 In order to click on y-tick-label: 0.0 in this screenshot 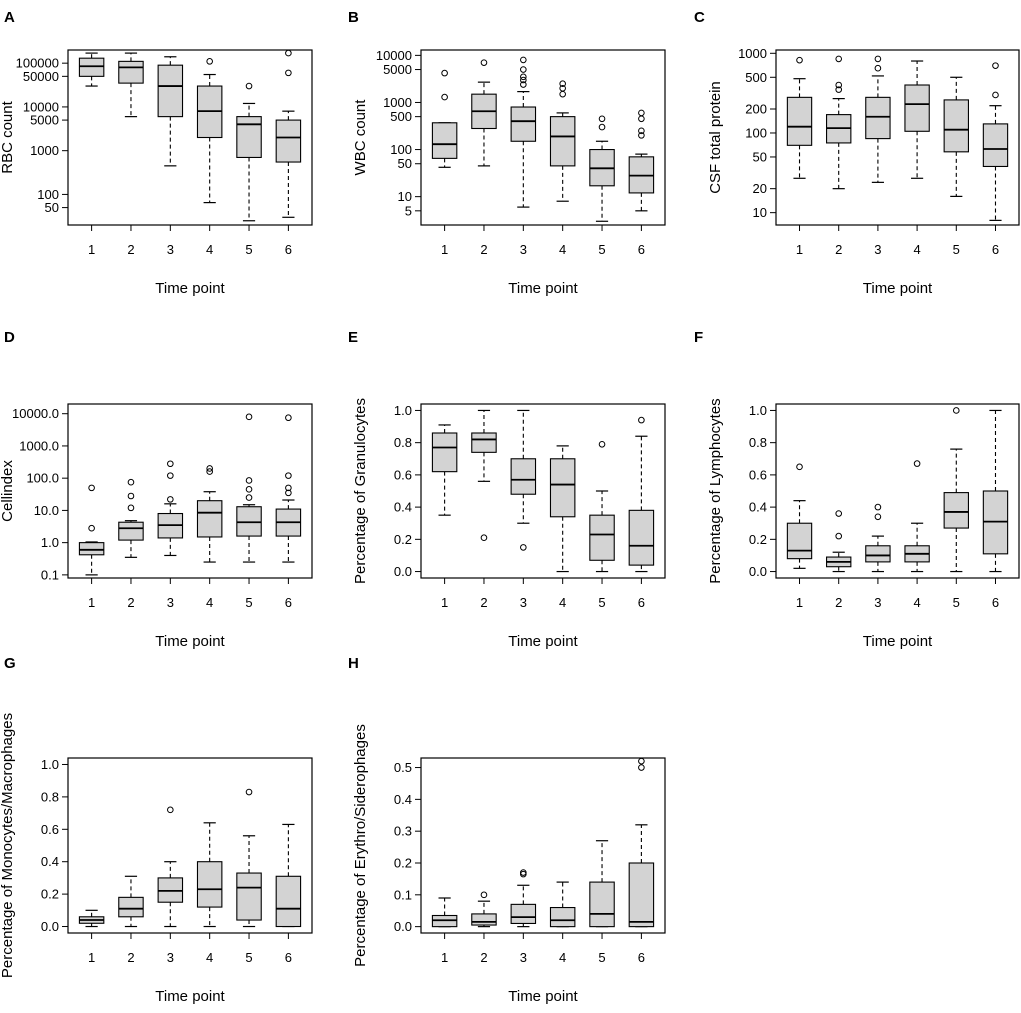, I will do `click(50, 926)`.